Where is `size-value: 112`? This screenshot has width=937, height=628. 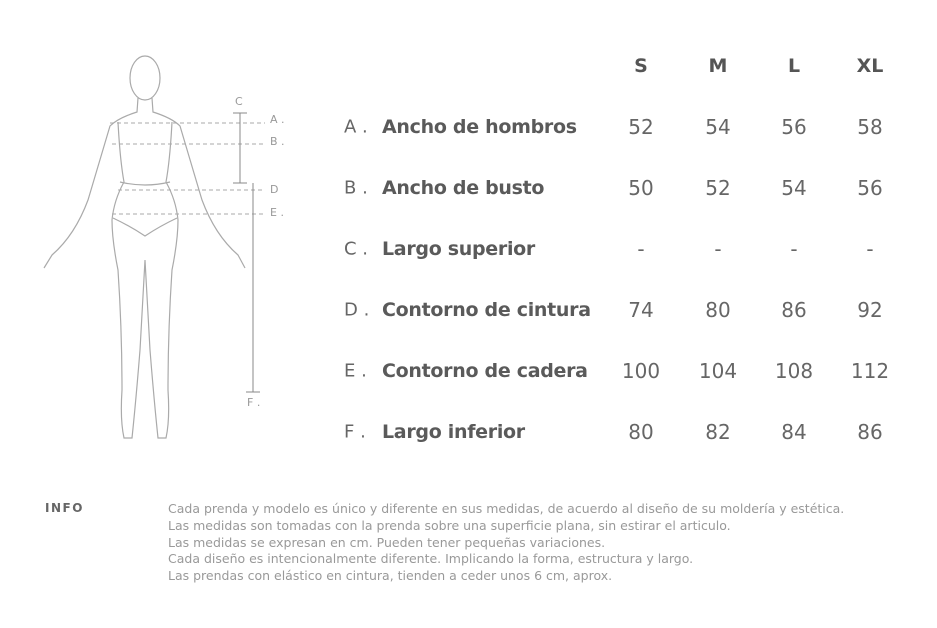 size-value: 112 is located at coordinates (870, 371).